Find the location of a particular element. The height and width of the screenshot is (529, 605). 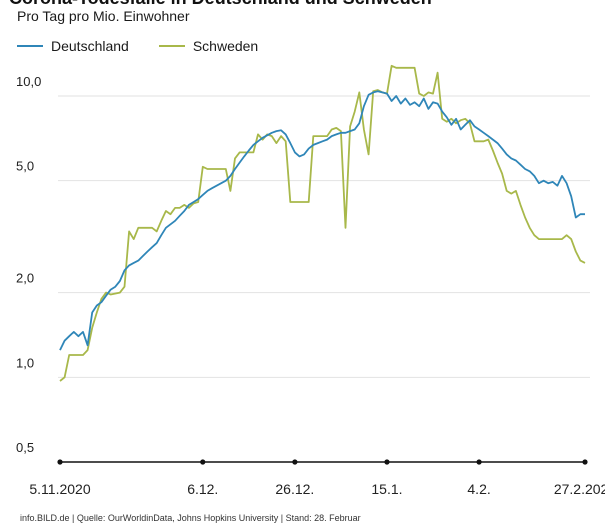

x-axis is located at coordinates (322, 462).